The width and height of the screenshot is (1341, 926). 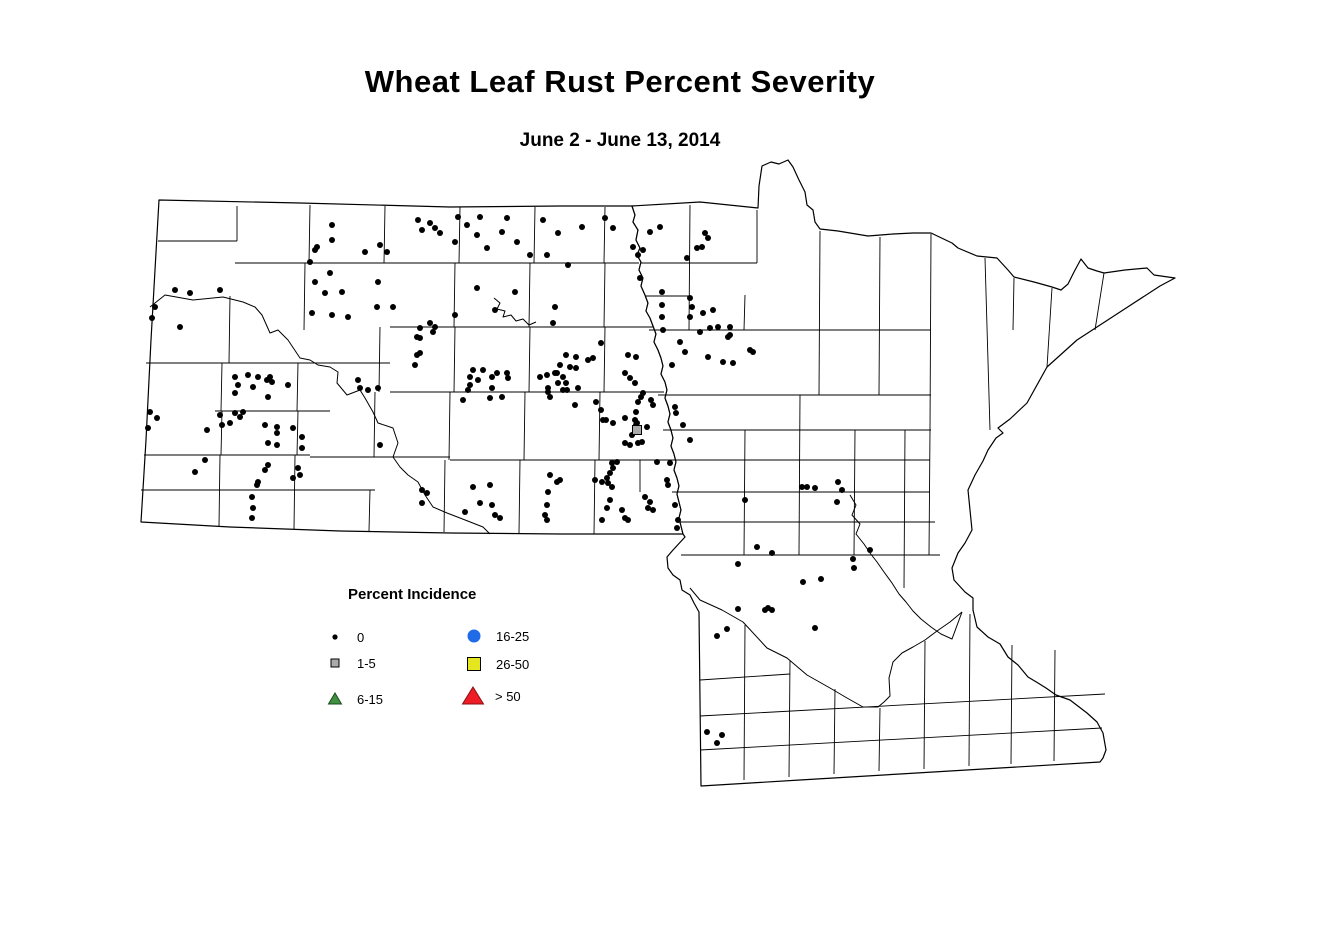 What do you see at coordinates (335, 637) in the screenshot?
I see `small-black-dot-icon` at bounding box center [335, 637].